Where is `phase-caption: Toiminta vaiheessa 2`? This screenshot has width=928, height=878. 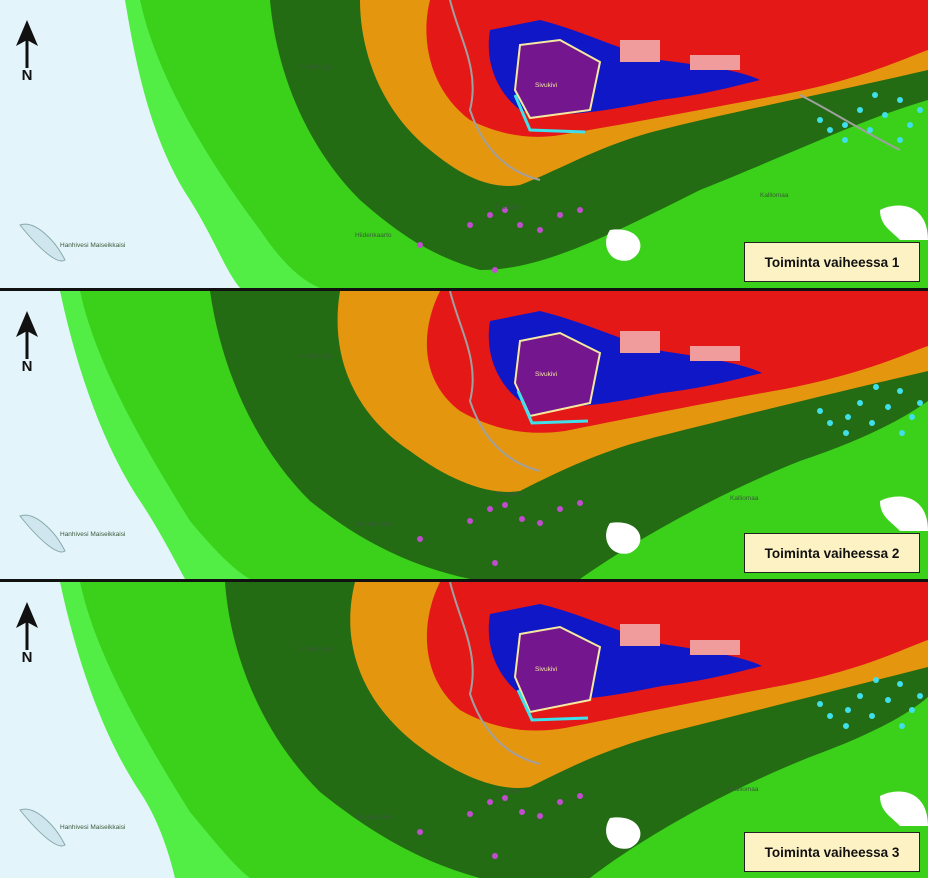
phase-caption: Toiminta vaiheessa 2 is located at coordinates (832, 553).